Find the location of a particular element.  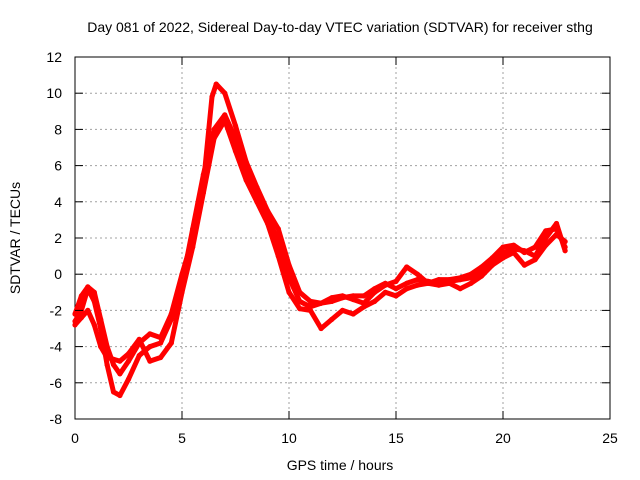

y-tick-label: -8 is located at coordinates (56, 419).